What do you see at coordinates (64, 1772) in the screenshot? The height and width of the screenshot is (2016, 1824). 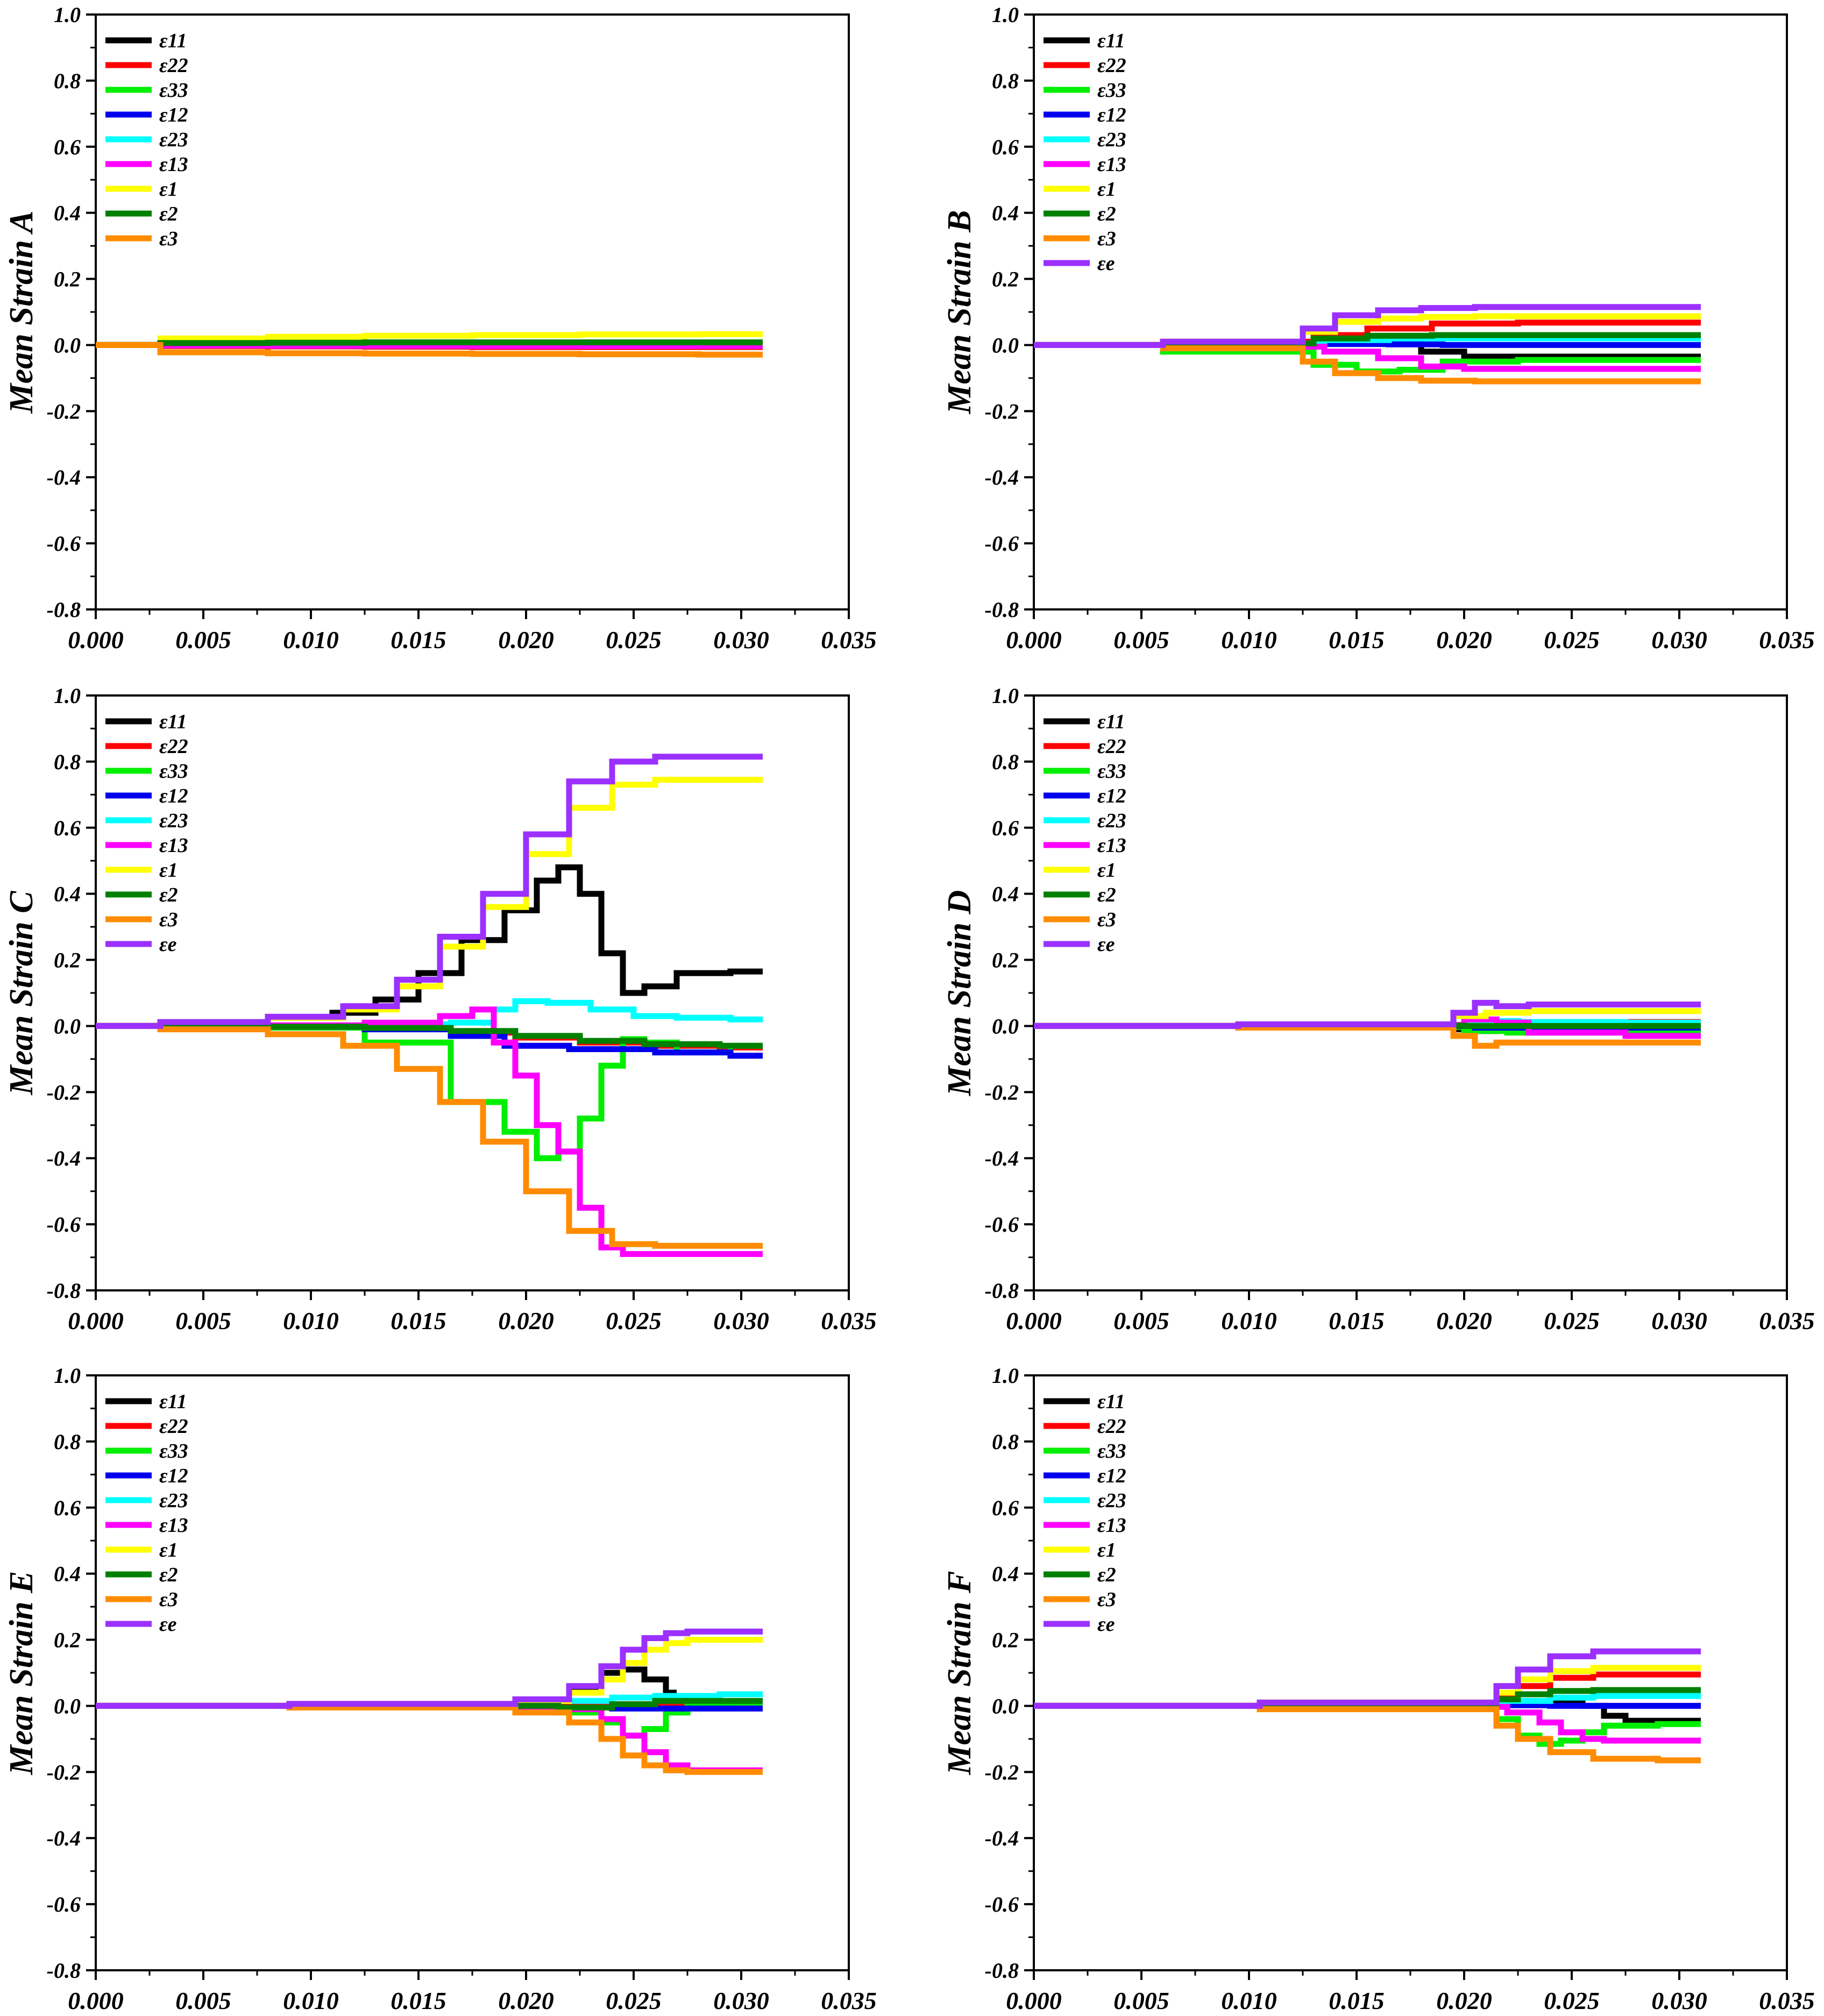 I see `y-tick-label: -0.2` at bounding box center [64, 1772].